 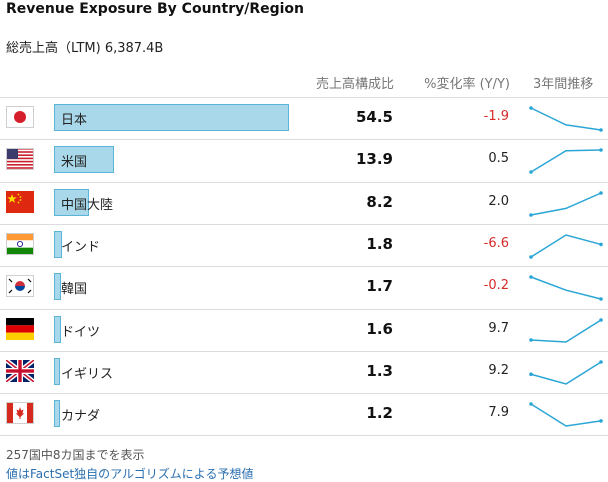 I want to click on table-row: 中国大陸 8.2 2.0, so click(x=304, y=203).